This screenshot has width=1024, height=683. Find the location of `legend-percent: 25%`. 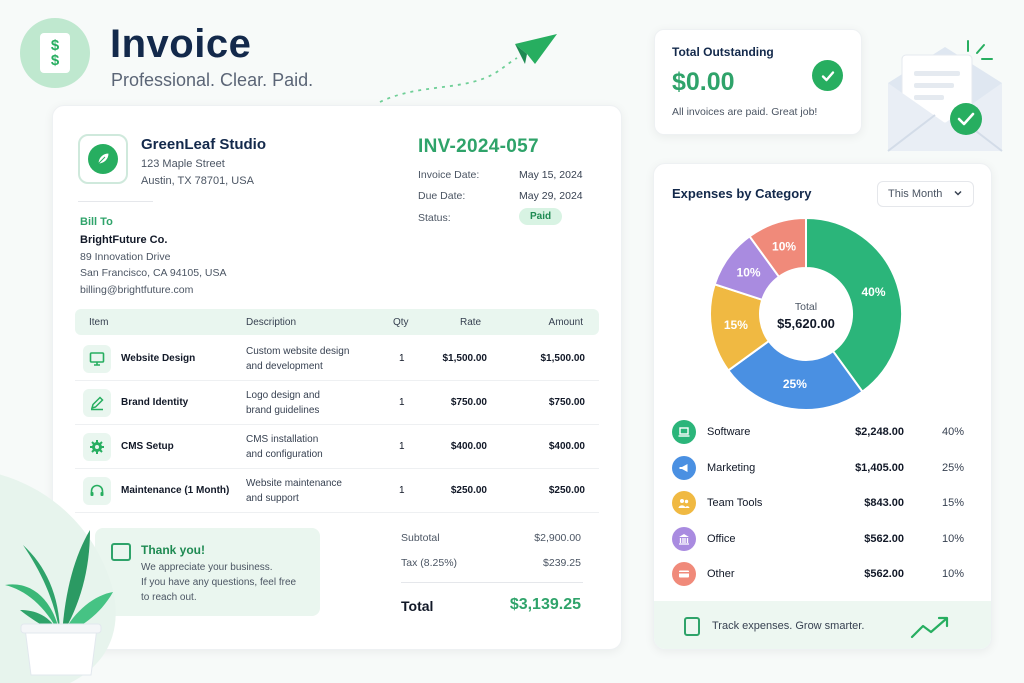

legend-percent: 25% is located at coordinates (952, 467).